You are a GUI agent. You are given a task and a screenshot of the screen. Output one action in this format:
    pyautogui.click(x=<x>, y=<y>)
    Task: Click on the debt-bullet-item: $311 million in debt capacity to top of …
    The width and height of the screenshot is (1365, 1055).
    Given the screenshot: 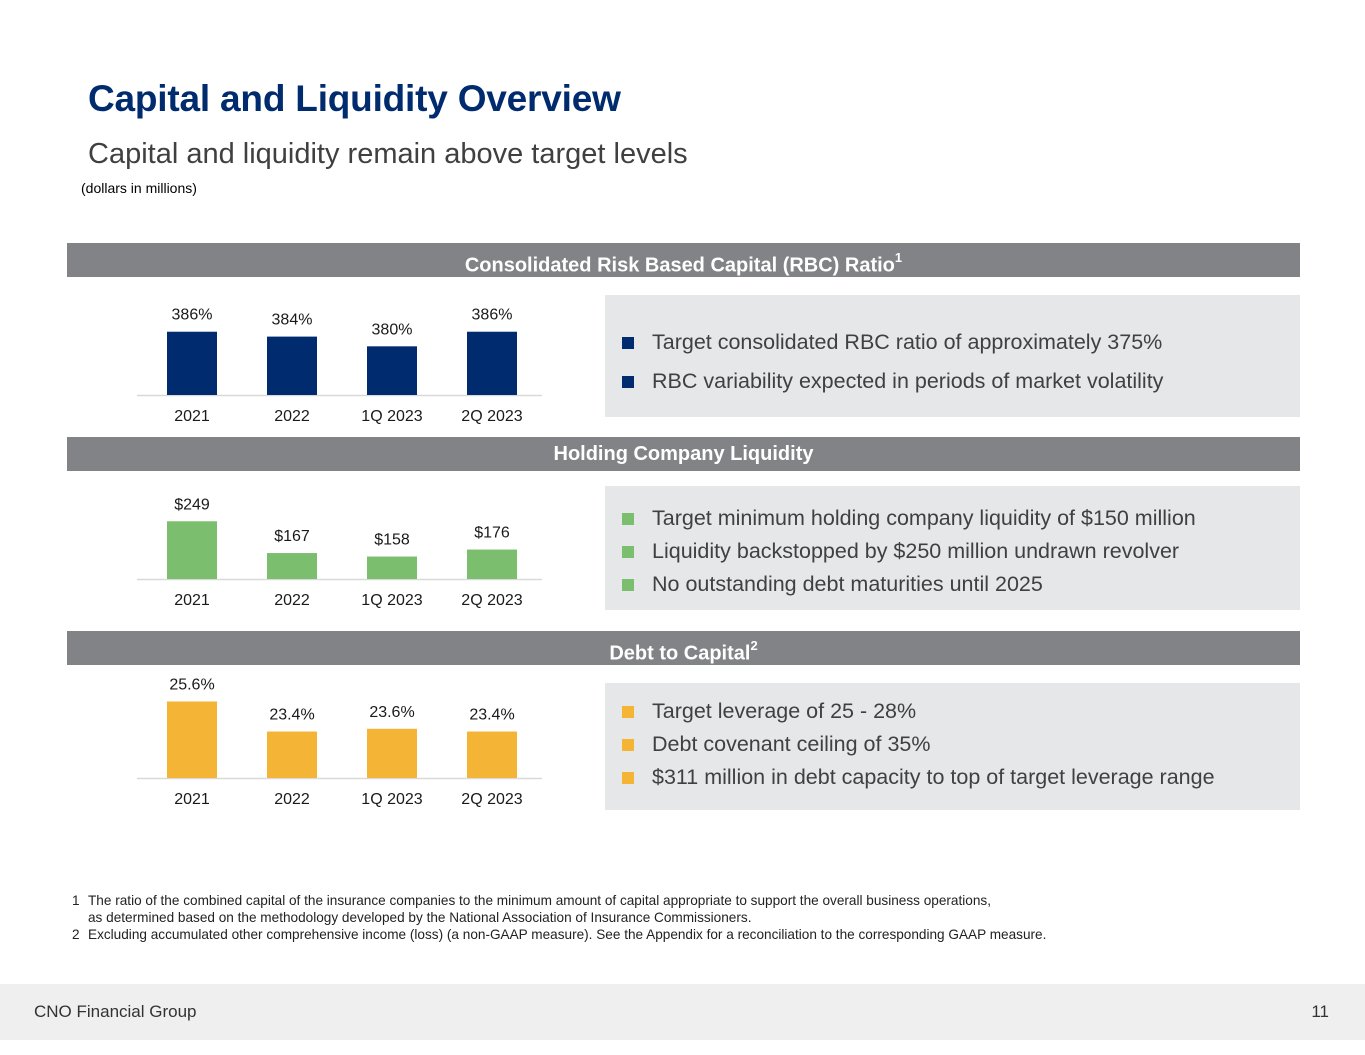 What is the action you would take?
    pyautogui.click(x=961, y=777)
    